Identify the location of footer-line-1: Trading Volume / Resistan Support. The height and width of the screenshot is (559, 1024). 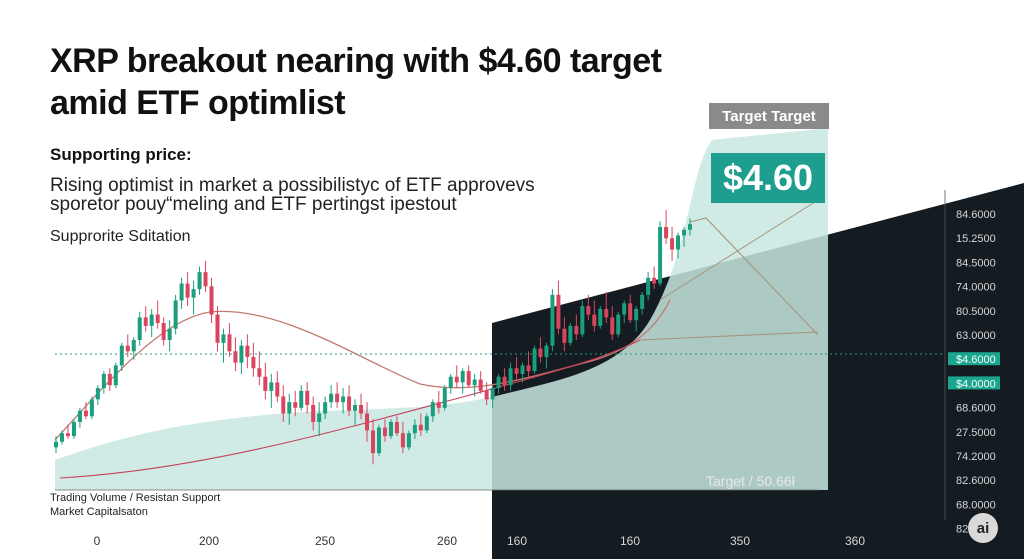
(135, 498).